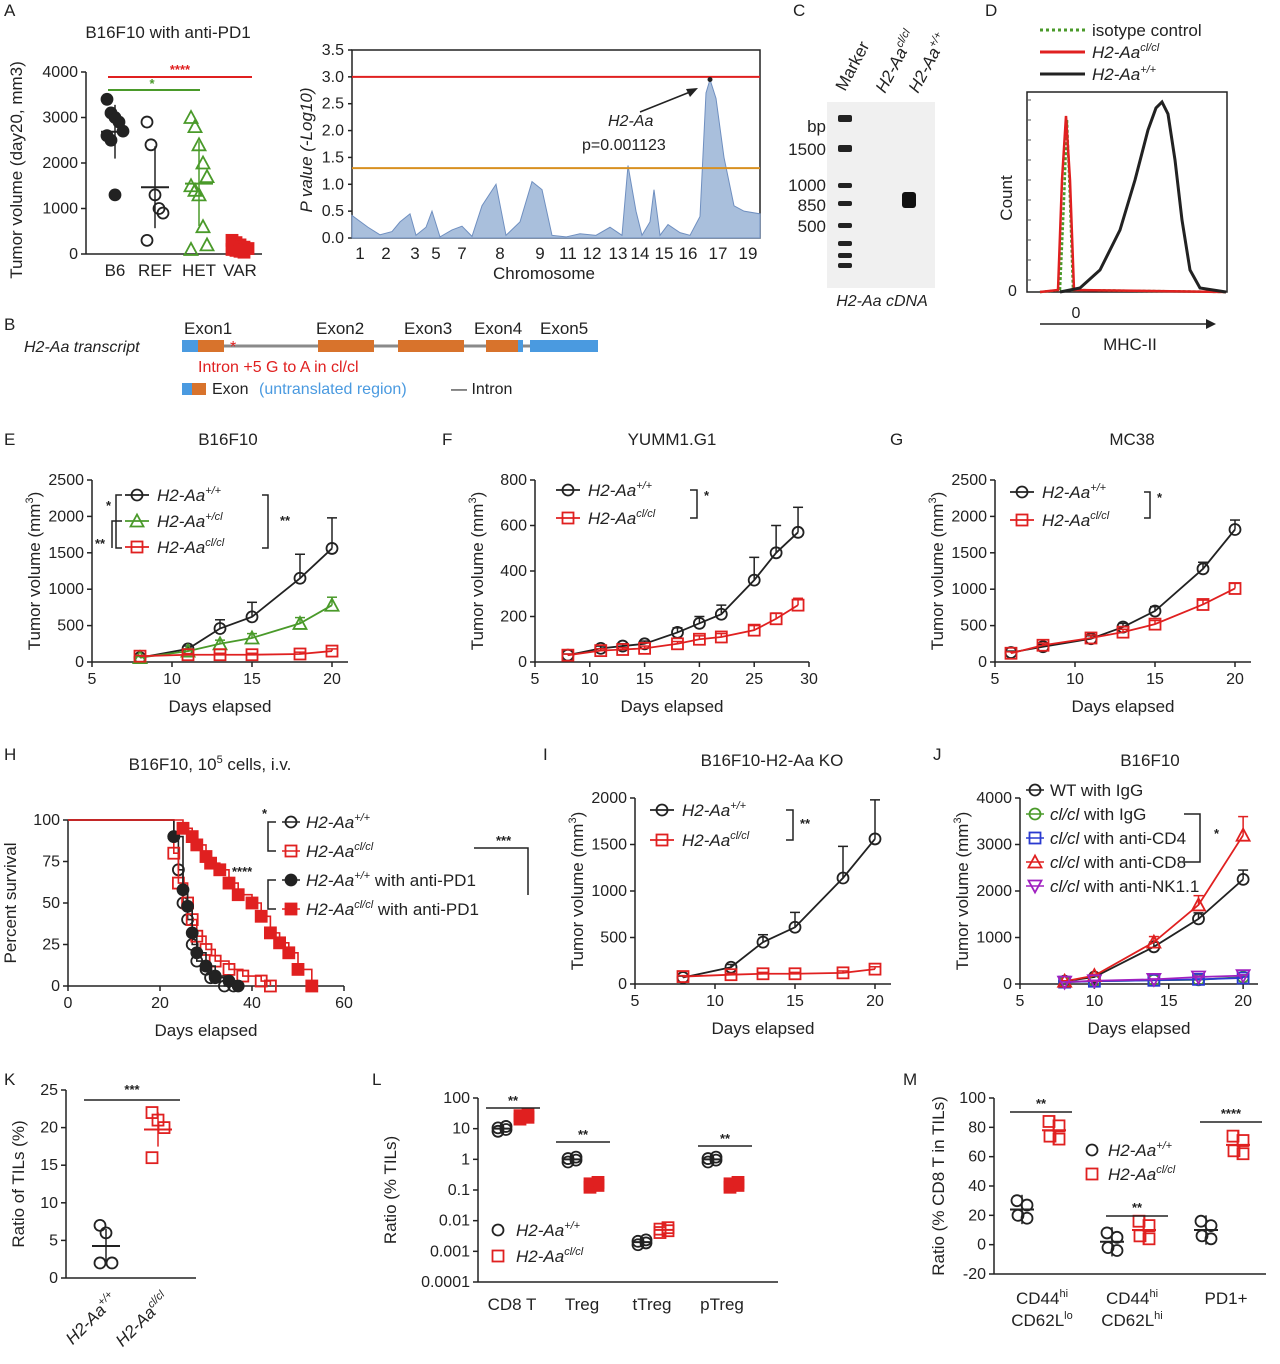 Image resolution: width=1280 pixels, height=1364 pixels. What do you see at coordinates (969, 589) in the screenshot?
I see `panel-g-ytick-label: 1000` at bounding box center [969, 589].